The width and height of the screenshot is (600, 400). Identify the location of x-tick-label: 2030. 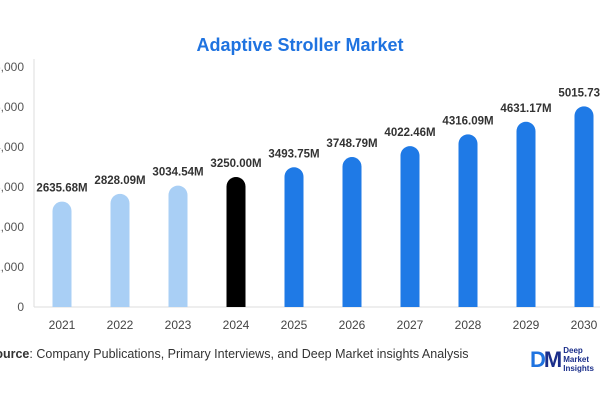
(584, 325).